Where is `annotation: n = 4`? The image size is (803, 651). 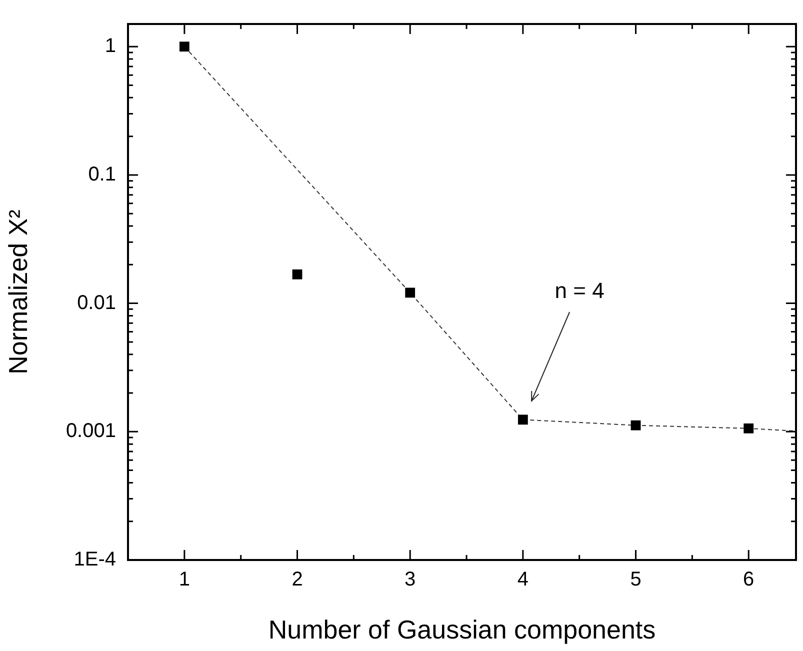
annotation: n = 4 is located at coordinates (579, 291).